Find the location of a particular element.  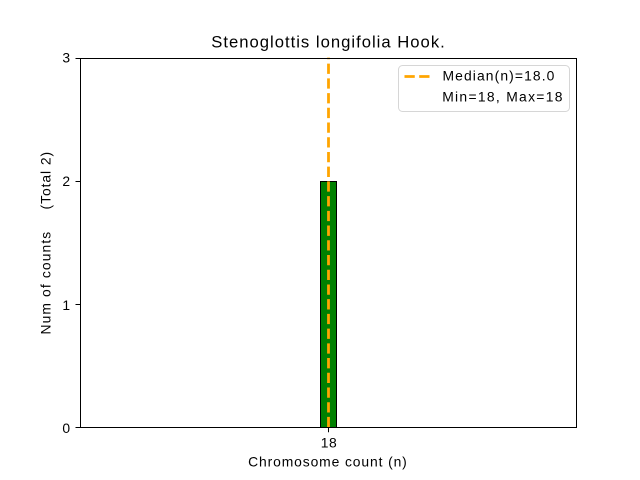

svg-text: (Total 2) is located at coordinates (45, 180).